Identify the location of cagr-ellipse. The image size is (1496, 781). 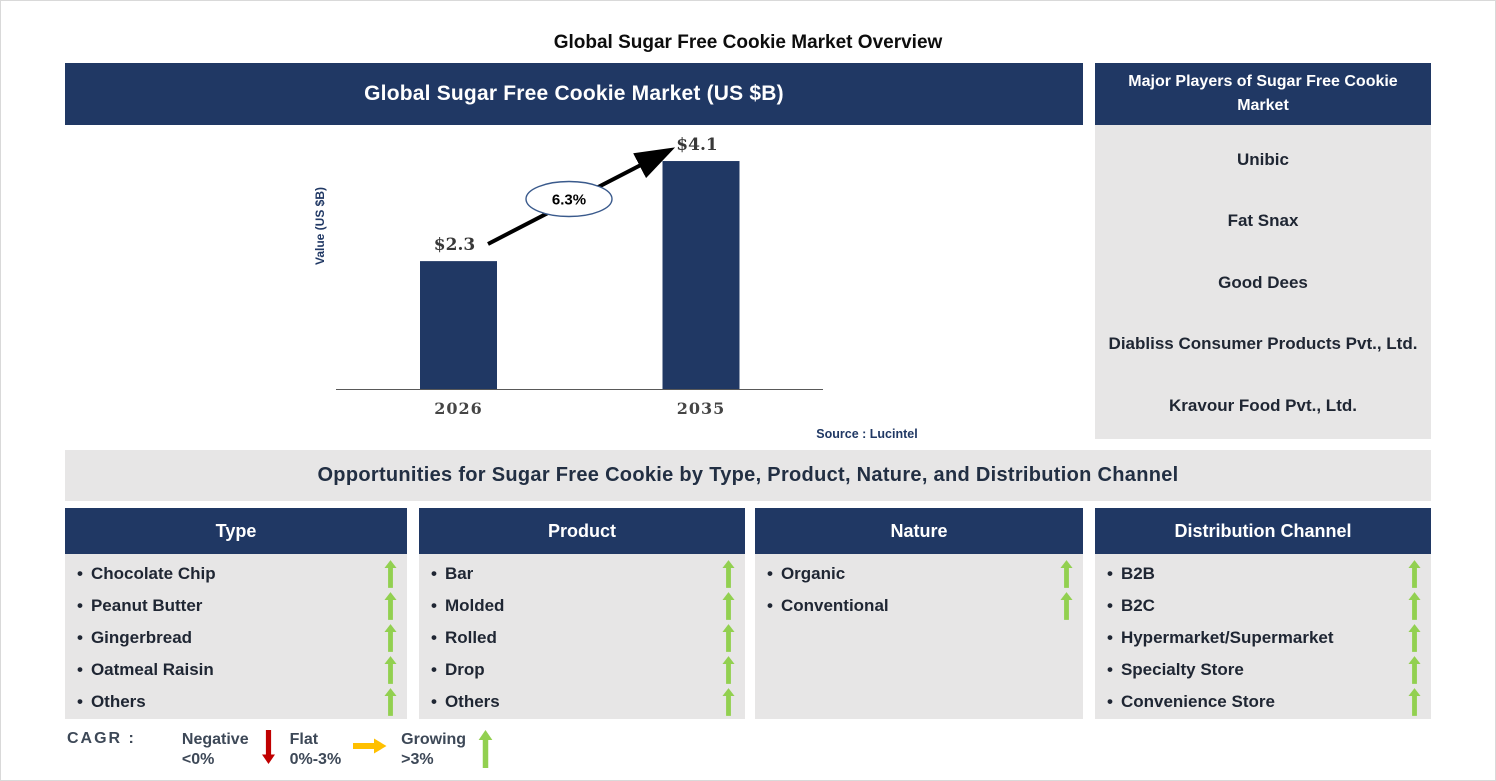
(569, 199).